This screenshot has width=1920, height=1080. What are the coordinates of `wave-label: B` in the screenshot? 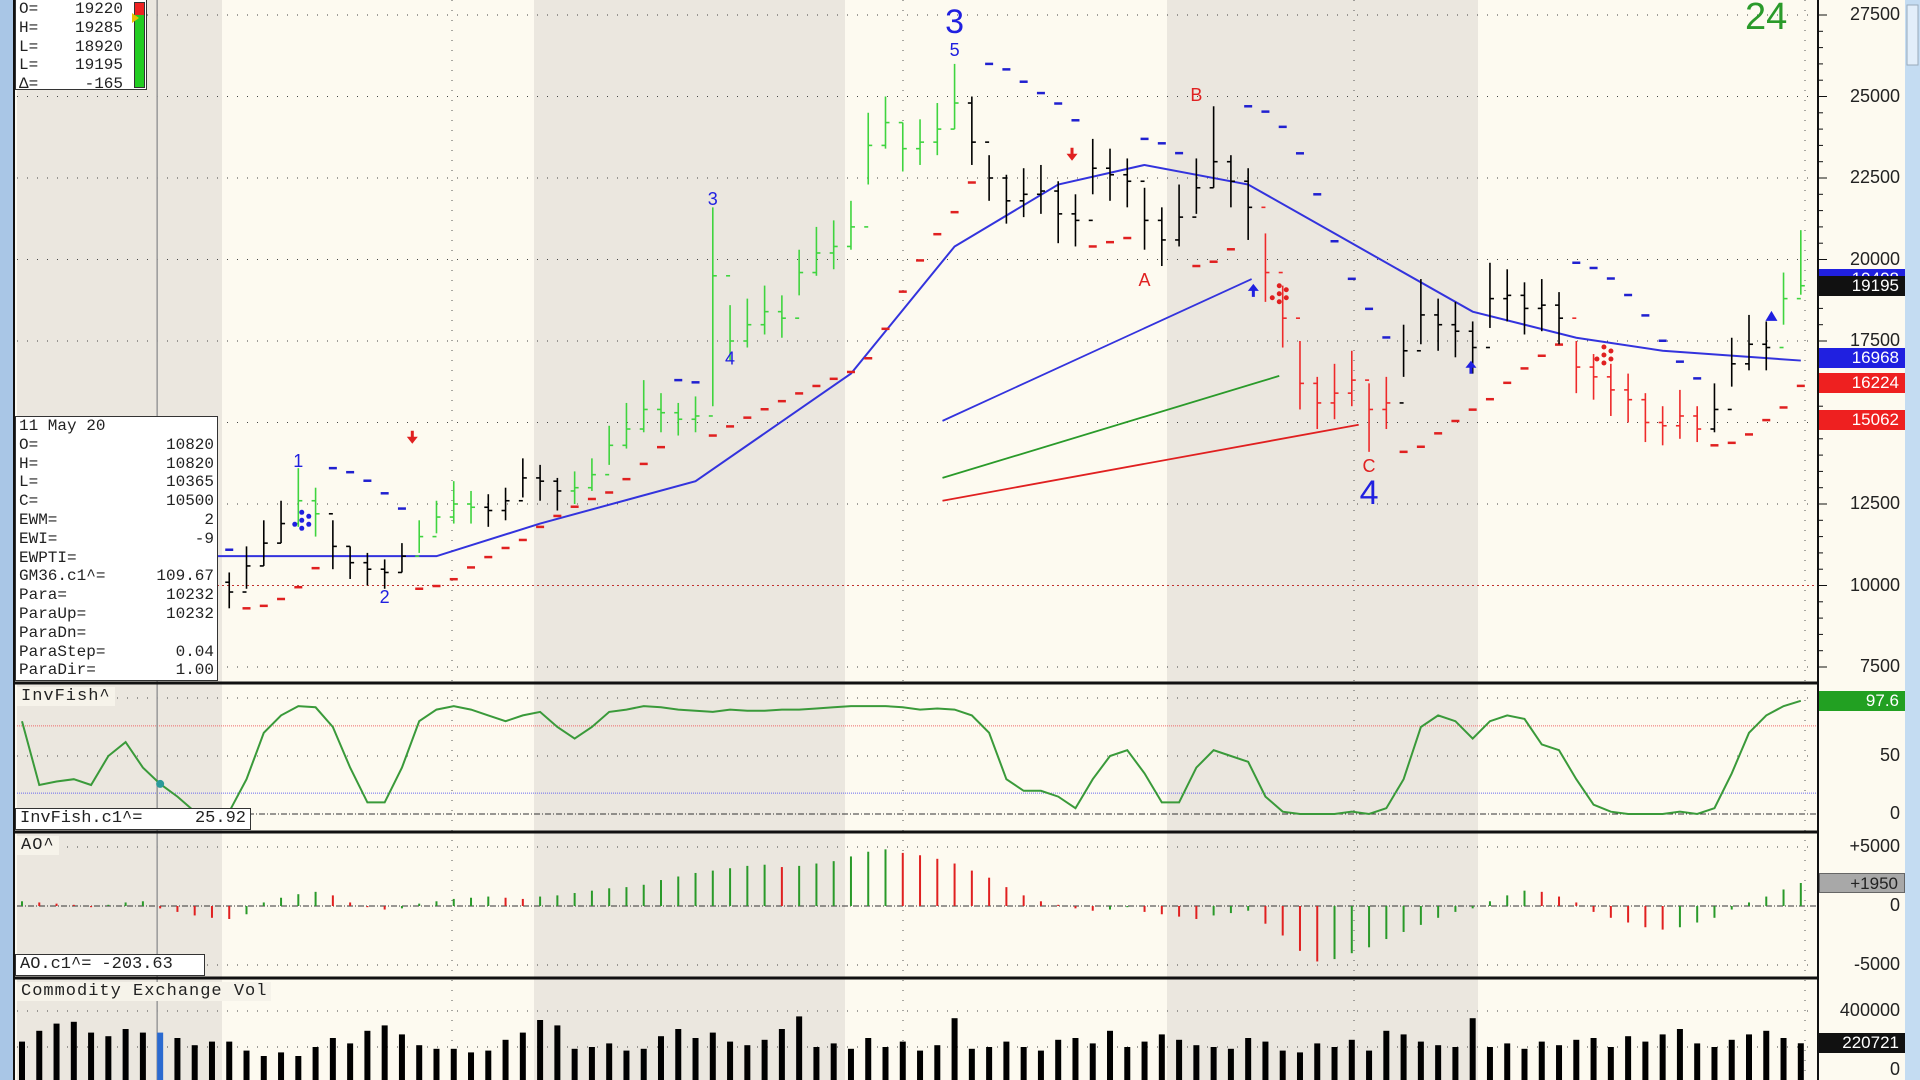 It's located at (1196, 95).